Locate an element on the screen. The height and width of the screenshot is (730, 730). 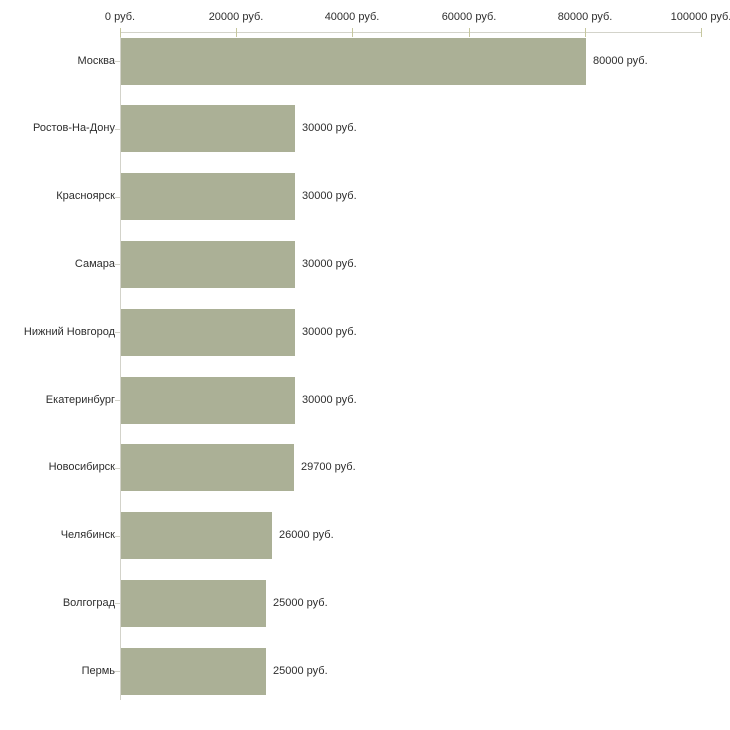
x-axis-tick-label: 20000 руб. is located at coordinates (236, 17).